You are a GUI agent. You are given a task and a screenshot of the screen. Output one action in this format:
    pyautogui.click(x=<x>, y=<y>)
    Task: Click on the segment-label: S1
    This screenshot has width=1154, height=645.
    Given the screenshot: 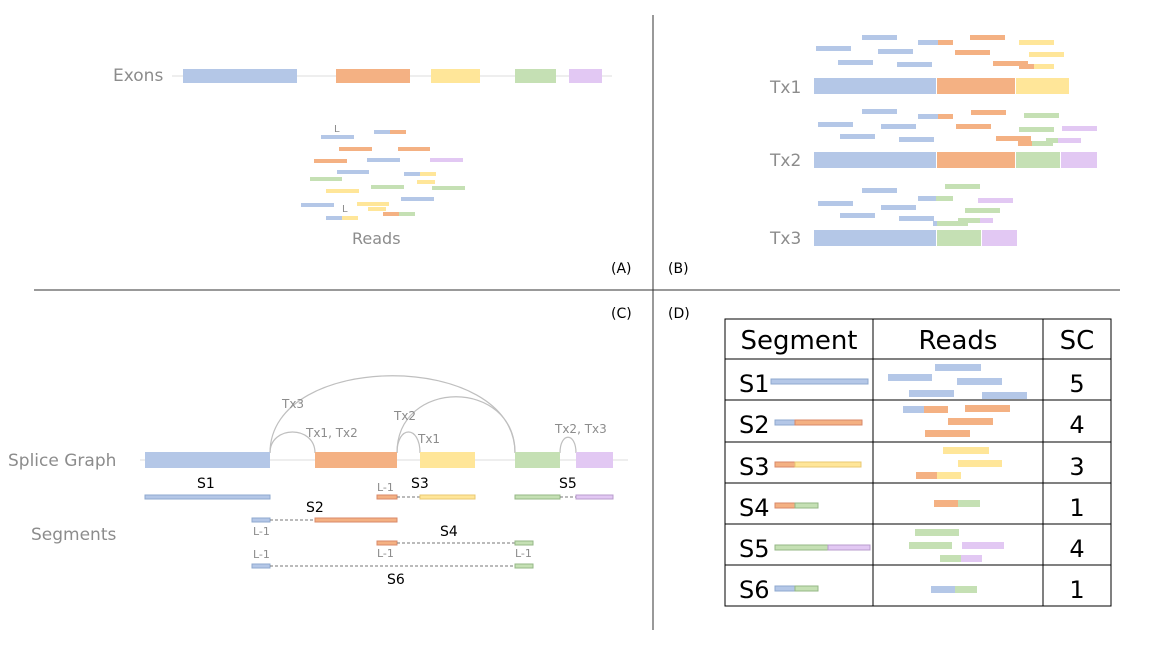 What is the action you would take?
    pyautogui.click(x=206, y=484)
    